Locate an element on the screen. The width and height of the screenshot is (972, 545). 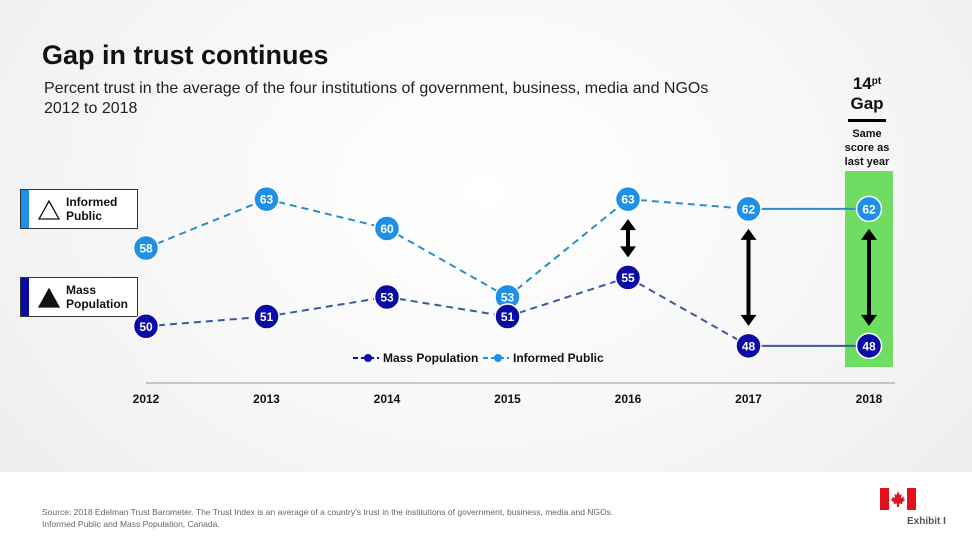
page-title: Gap in trust continues is located at coordinates (185, 55).